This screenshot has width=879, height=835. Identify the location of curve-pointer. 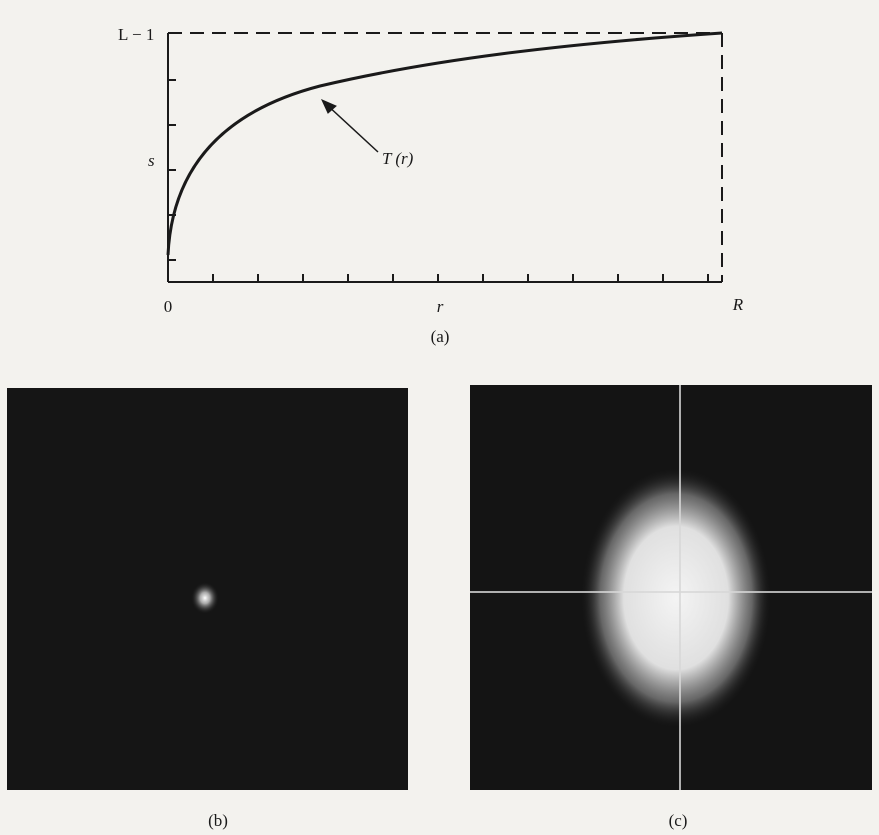
(352, 128).